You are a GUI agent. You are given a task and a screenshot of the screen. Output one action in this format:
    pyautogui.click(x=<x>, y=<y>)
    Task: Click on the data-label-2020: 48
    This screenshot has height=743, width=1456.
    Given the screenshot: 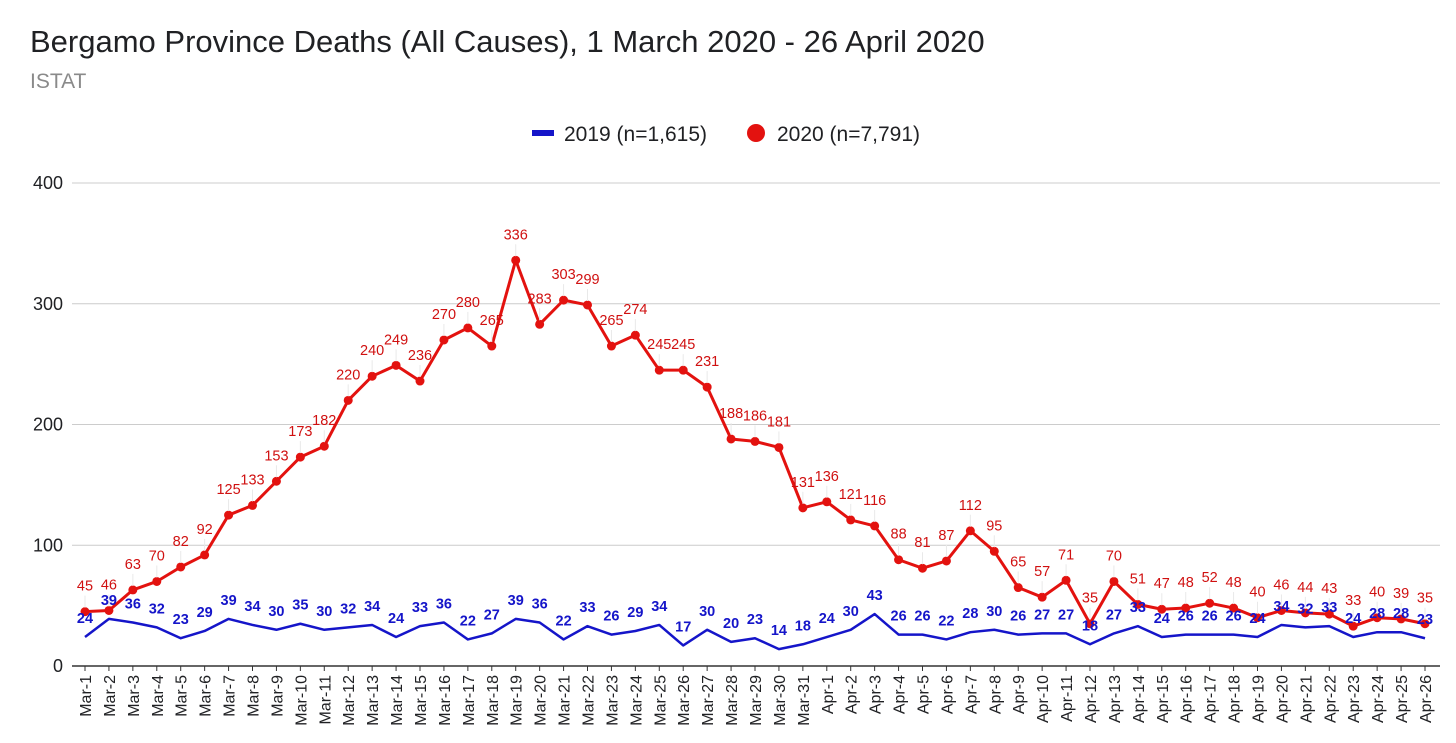 What is the action you would take?
    pyautogui.click(x=1234, y=583)
    